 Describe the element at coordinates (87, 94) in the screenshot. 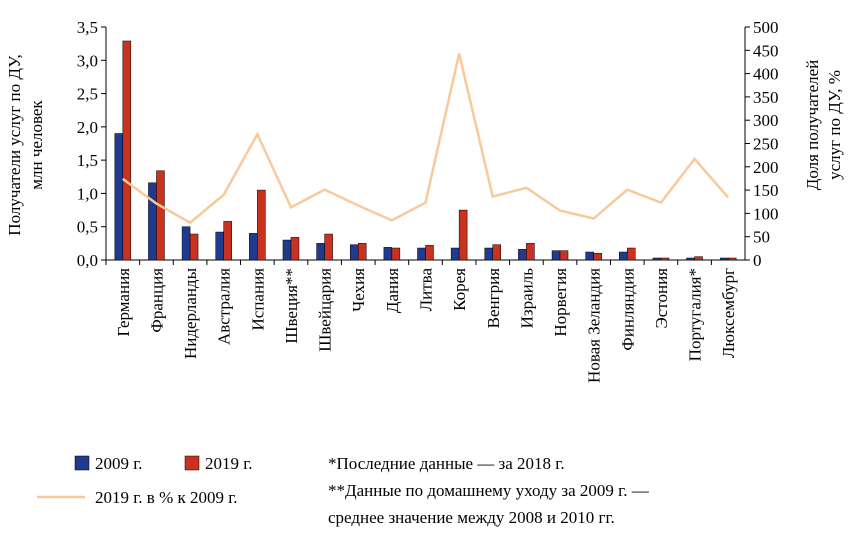

I see `y-tick-label: 2,5` at that location.